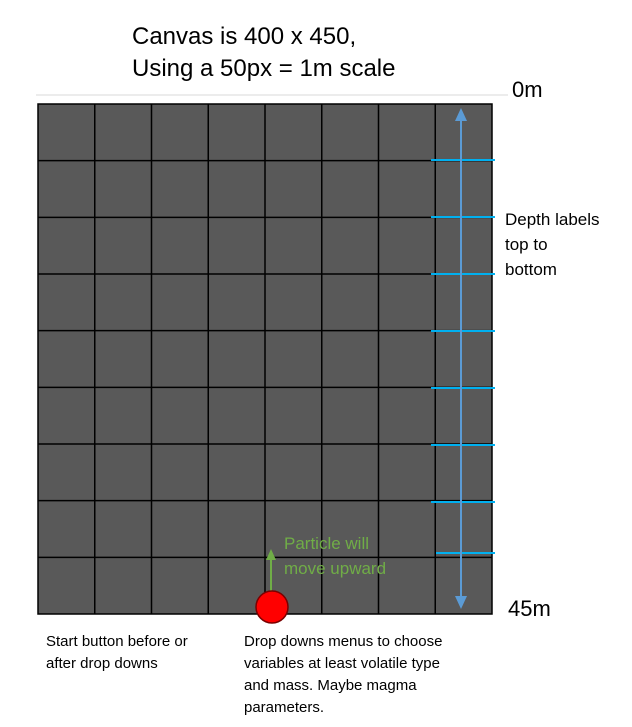  Describe the element at coordinates (284, 707) in the screenshot. I see `dropdown-note-line-4: parameters.` at that location.